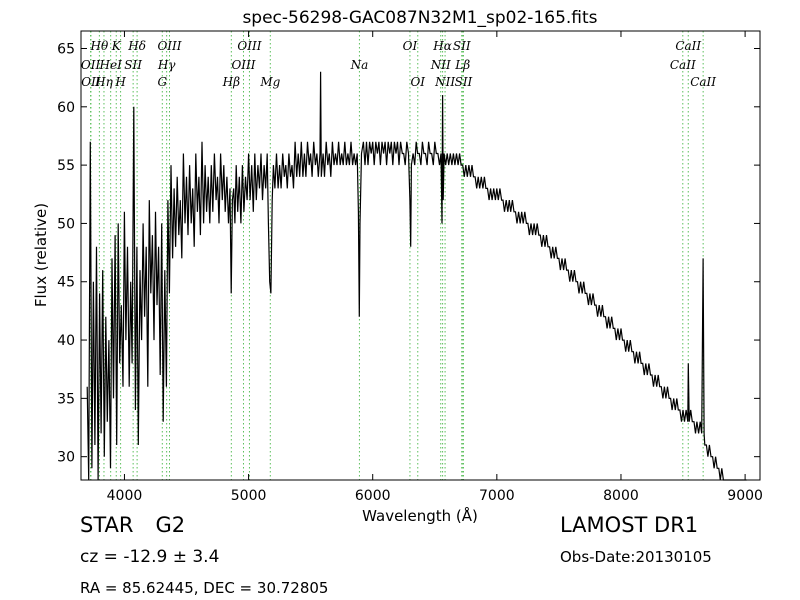 The width and height of the screenshot is (800, 600). Describe the element at coordinates (136, 46) in the screenshot. I see `marker-label-8: Hδ` at that location.